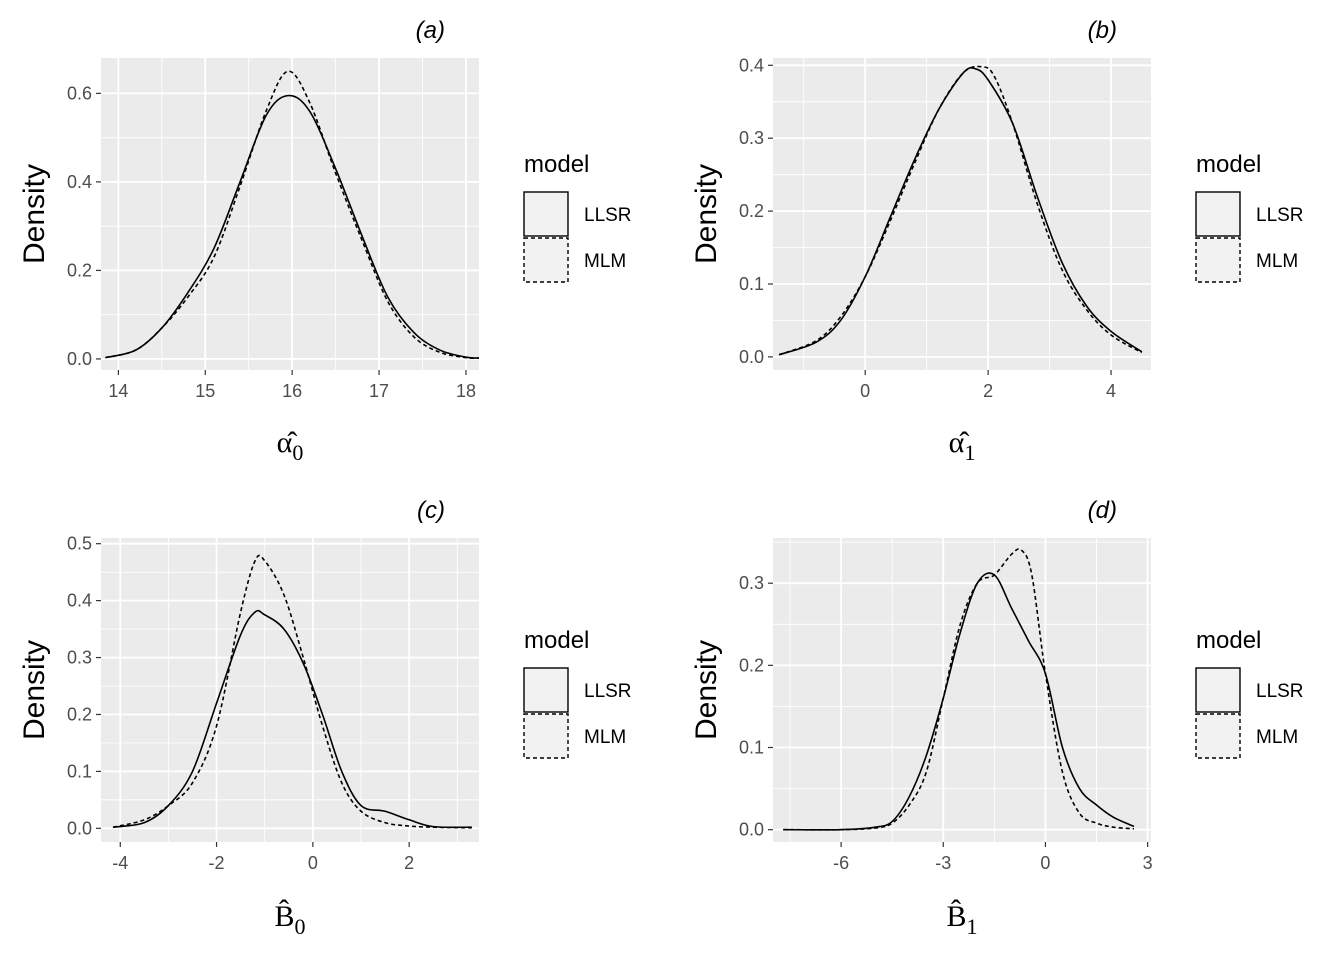 The height and width of the screenshot is (960, 1344). What do you see at coordinates (79, 544) in the screenshot?
I see `y-tick-label: 0.5` at bounding box center [79, 544].